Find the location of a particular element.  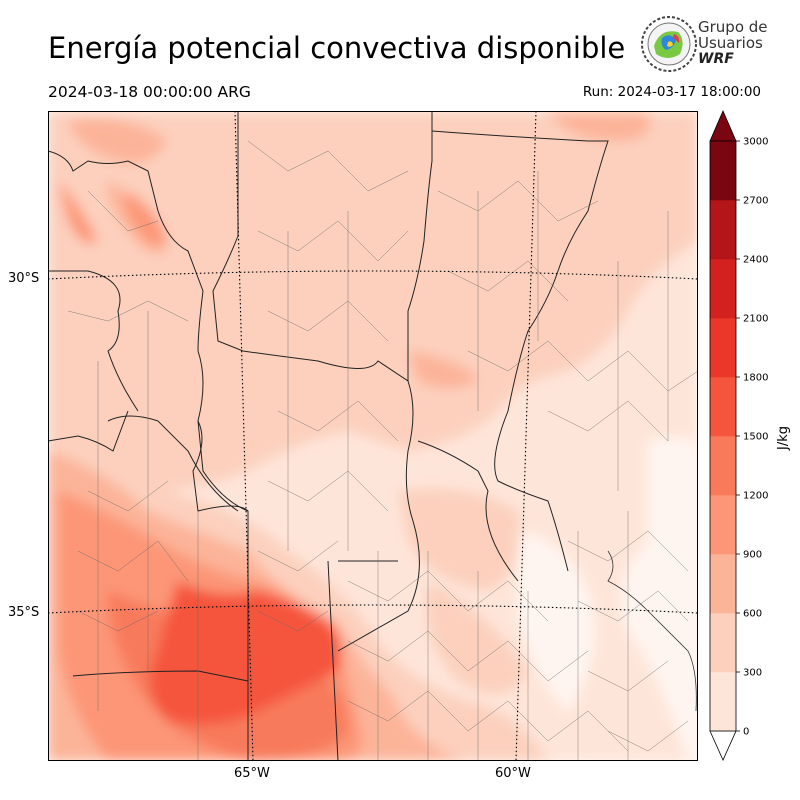

page-title: Energía potencial convectiva disponible is located at coordinates (337, 48).